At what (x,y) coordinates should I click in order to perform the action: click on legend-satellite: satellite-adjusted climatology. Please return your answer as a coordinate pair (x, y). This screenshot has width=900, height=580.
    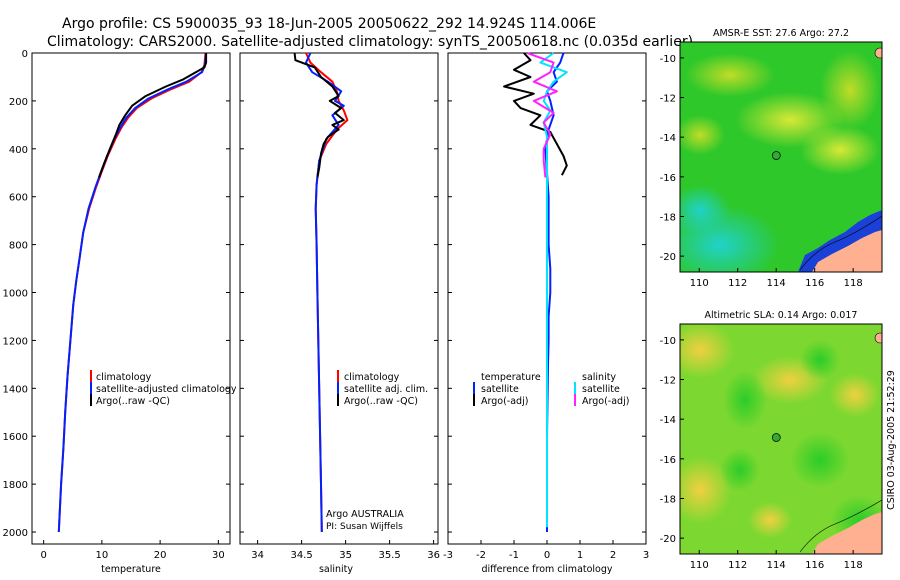
    Looking at the image, I should click on (166, 389).